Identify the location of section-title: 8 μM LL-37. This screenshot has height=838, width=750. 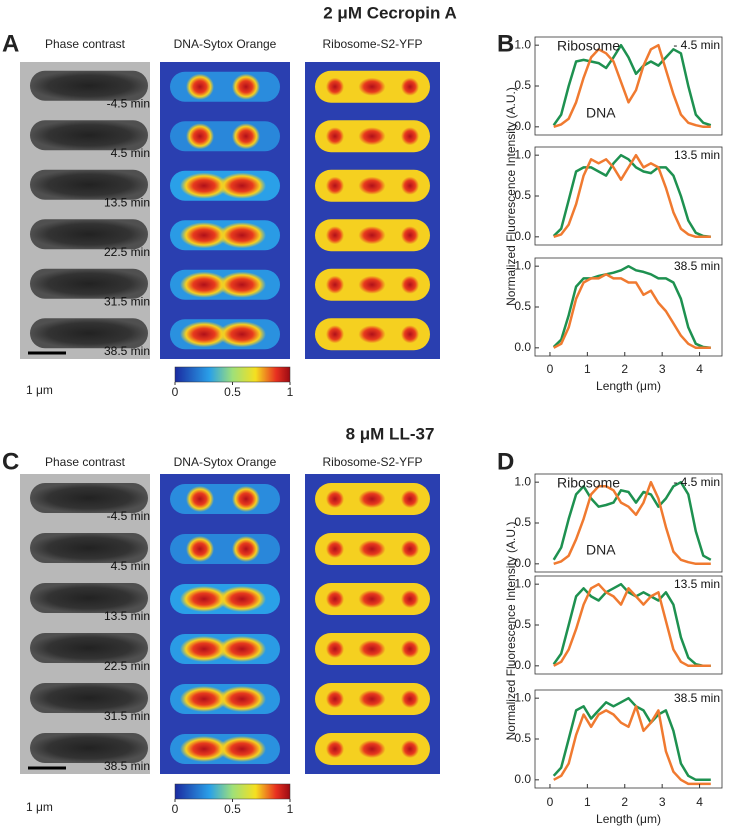
(390, 433).